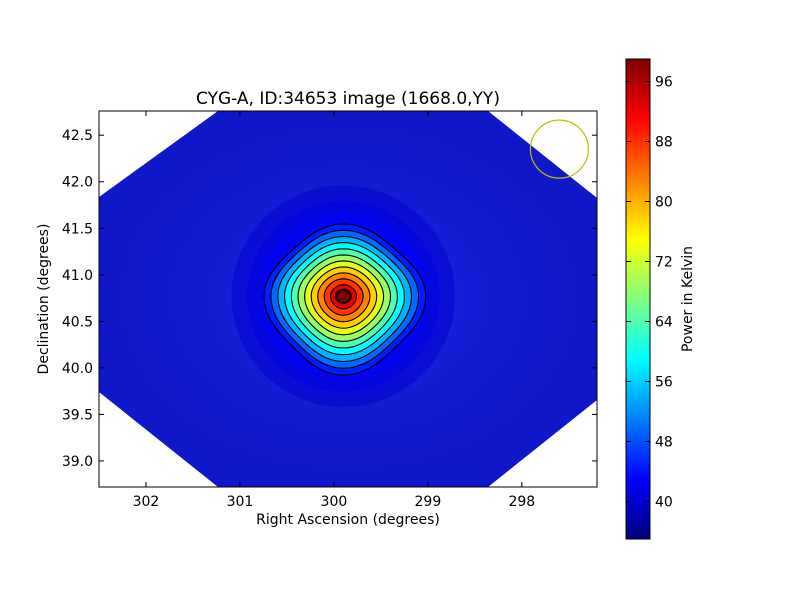 The height and width of the screenshot is (600, 800). What do you see at coordinates (428, 502) in the screenshot?
I see `x-tick-label: 299` at bounding box center [428, 502].